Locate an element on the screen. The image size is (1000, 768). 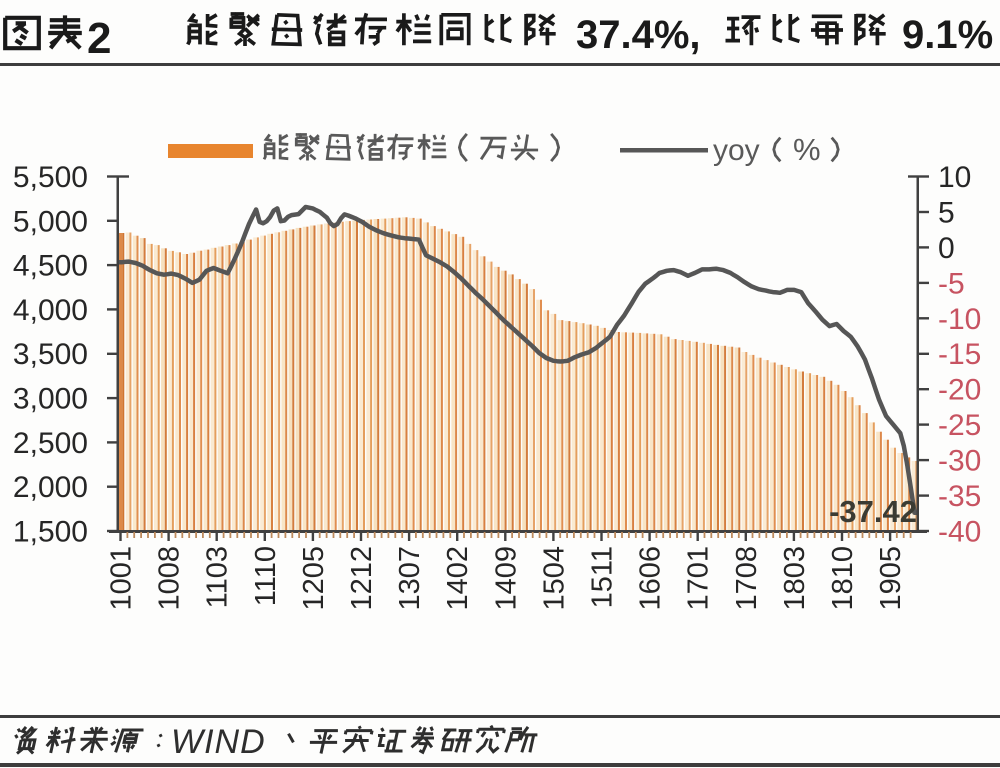
svg-text: 9.1% is located at coordinates (947, 35).